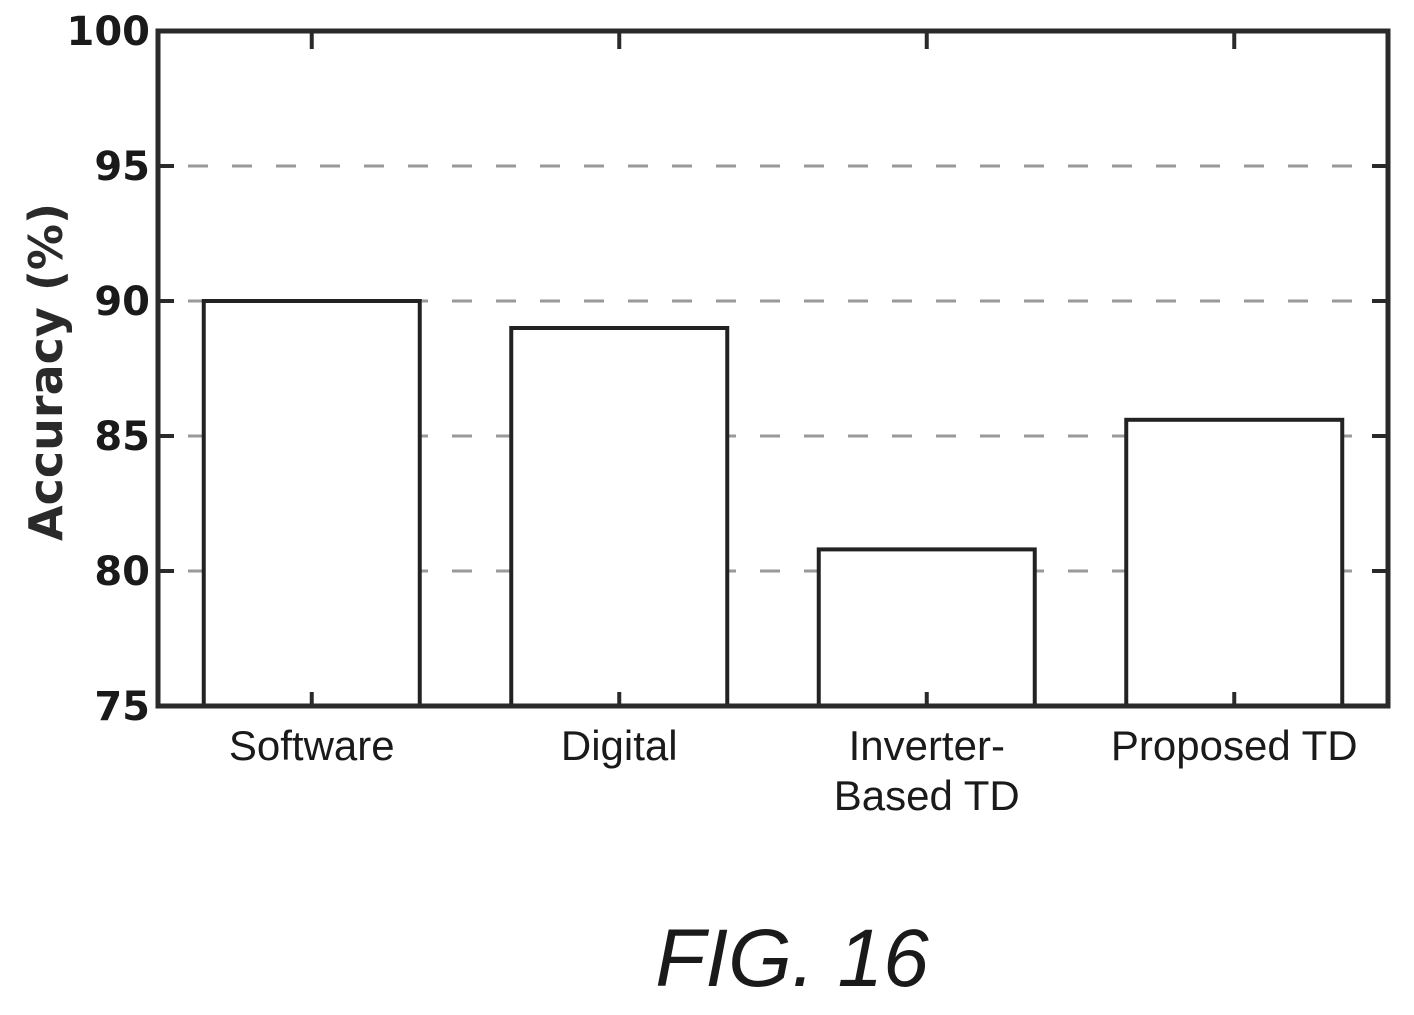 The width and height of the screenshot is (1414, 1015). I want to click on y-axis-label: Accuracy (%), so click(46, 372).